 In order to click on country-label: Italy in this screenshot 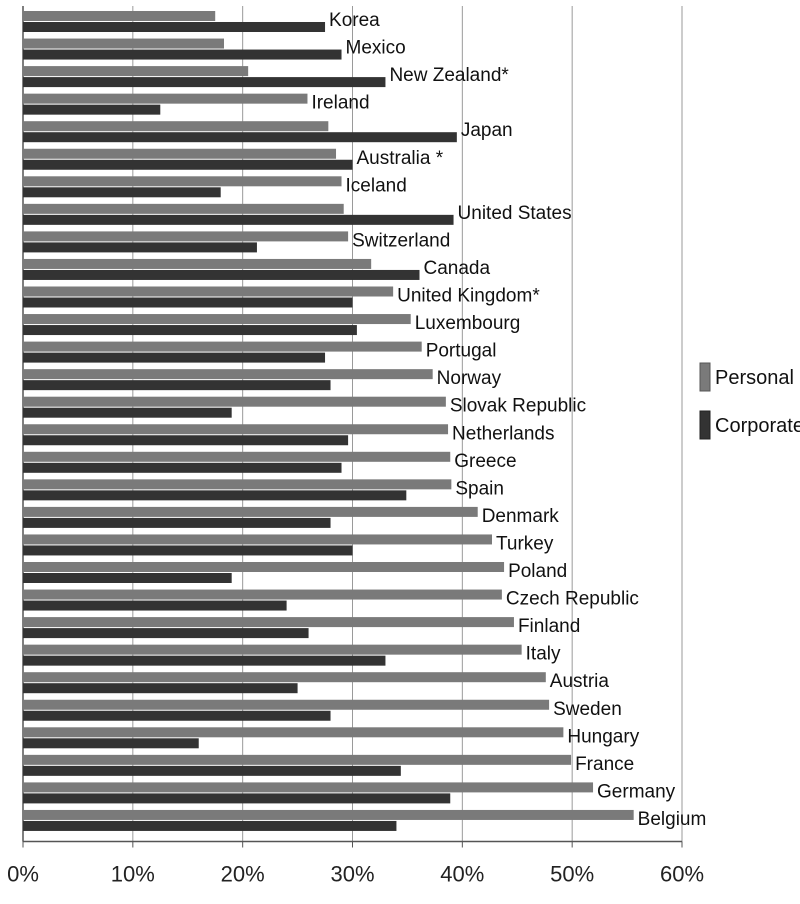, I will do `click(543, 654)`.